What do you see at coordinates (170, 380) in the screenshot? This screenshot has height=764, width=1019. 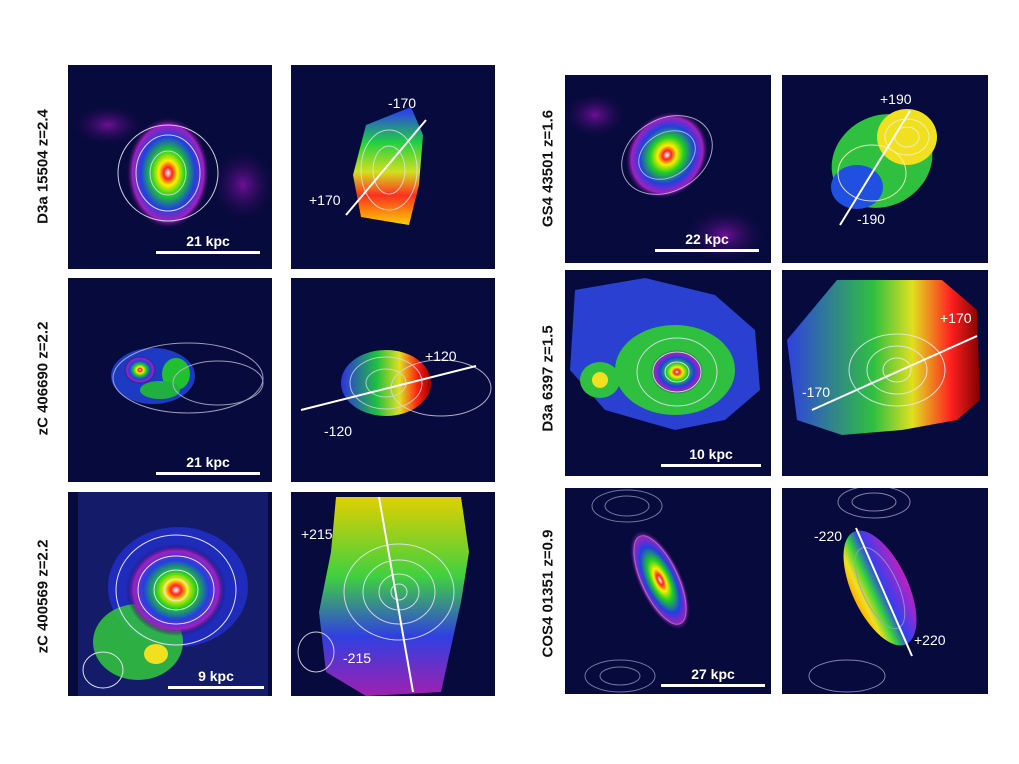 I see `flux-map-zc-406690: 21 kpc` at bounding box center [170, 380].